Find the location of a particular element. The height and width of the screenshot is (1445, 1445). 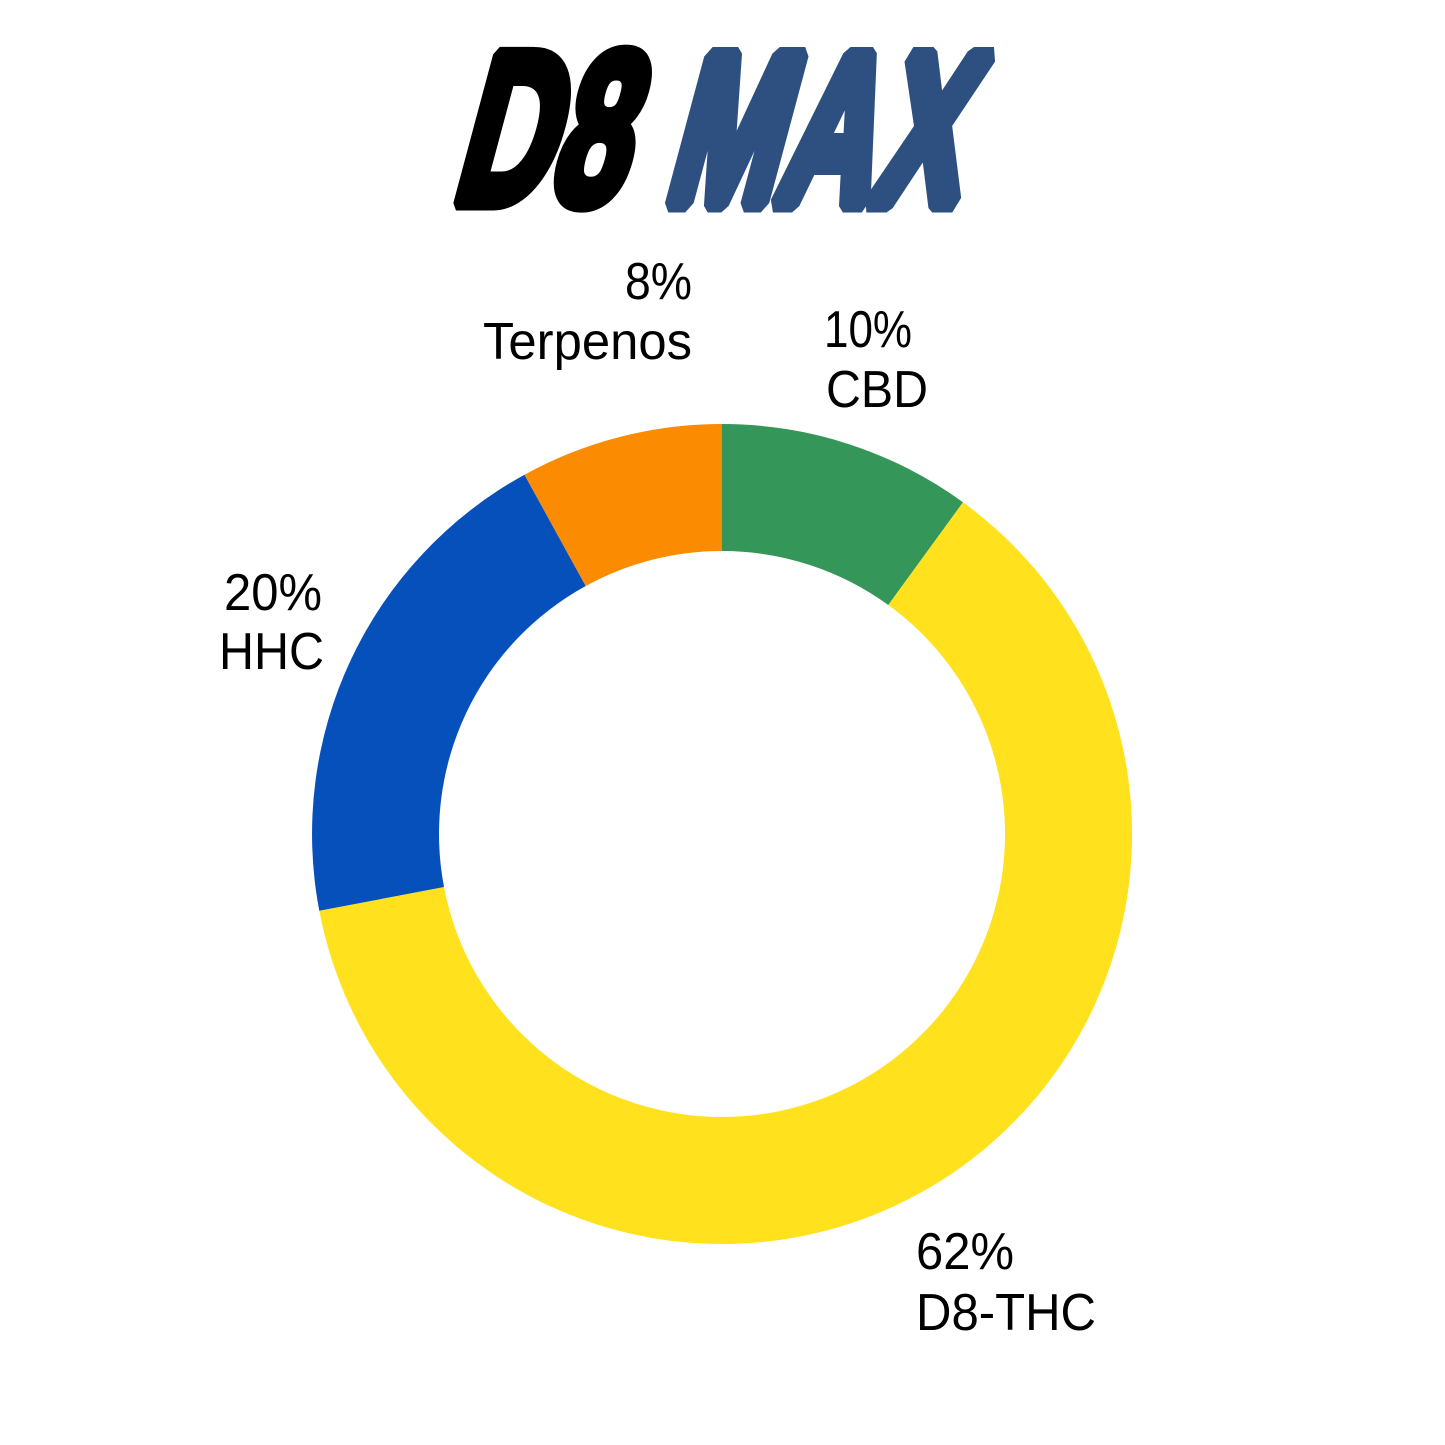

svg-text: 20% is located at coordinates (273, 593).